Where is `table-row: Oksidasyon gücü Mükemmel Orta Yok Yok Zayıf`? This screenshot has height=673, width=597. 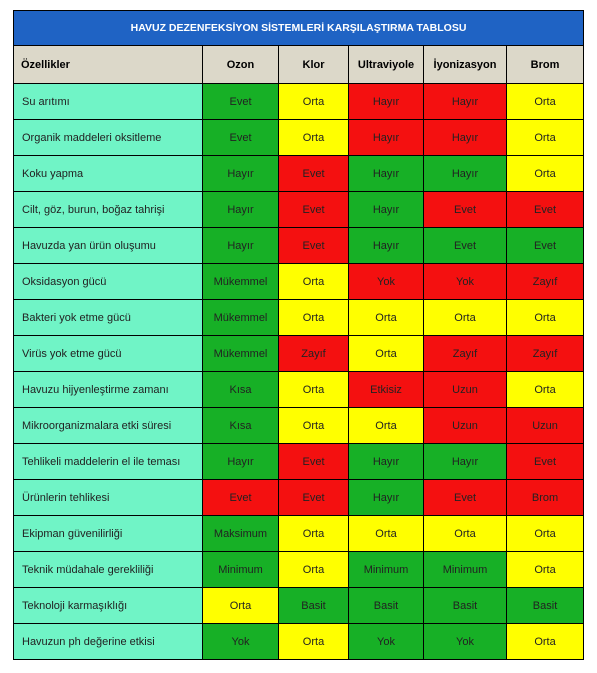 table-row: Oksidasyon gücü Mükemmel Orta Yok Yok Zayıf is located at coordinates (299, 281).